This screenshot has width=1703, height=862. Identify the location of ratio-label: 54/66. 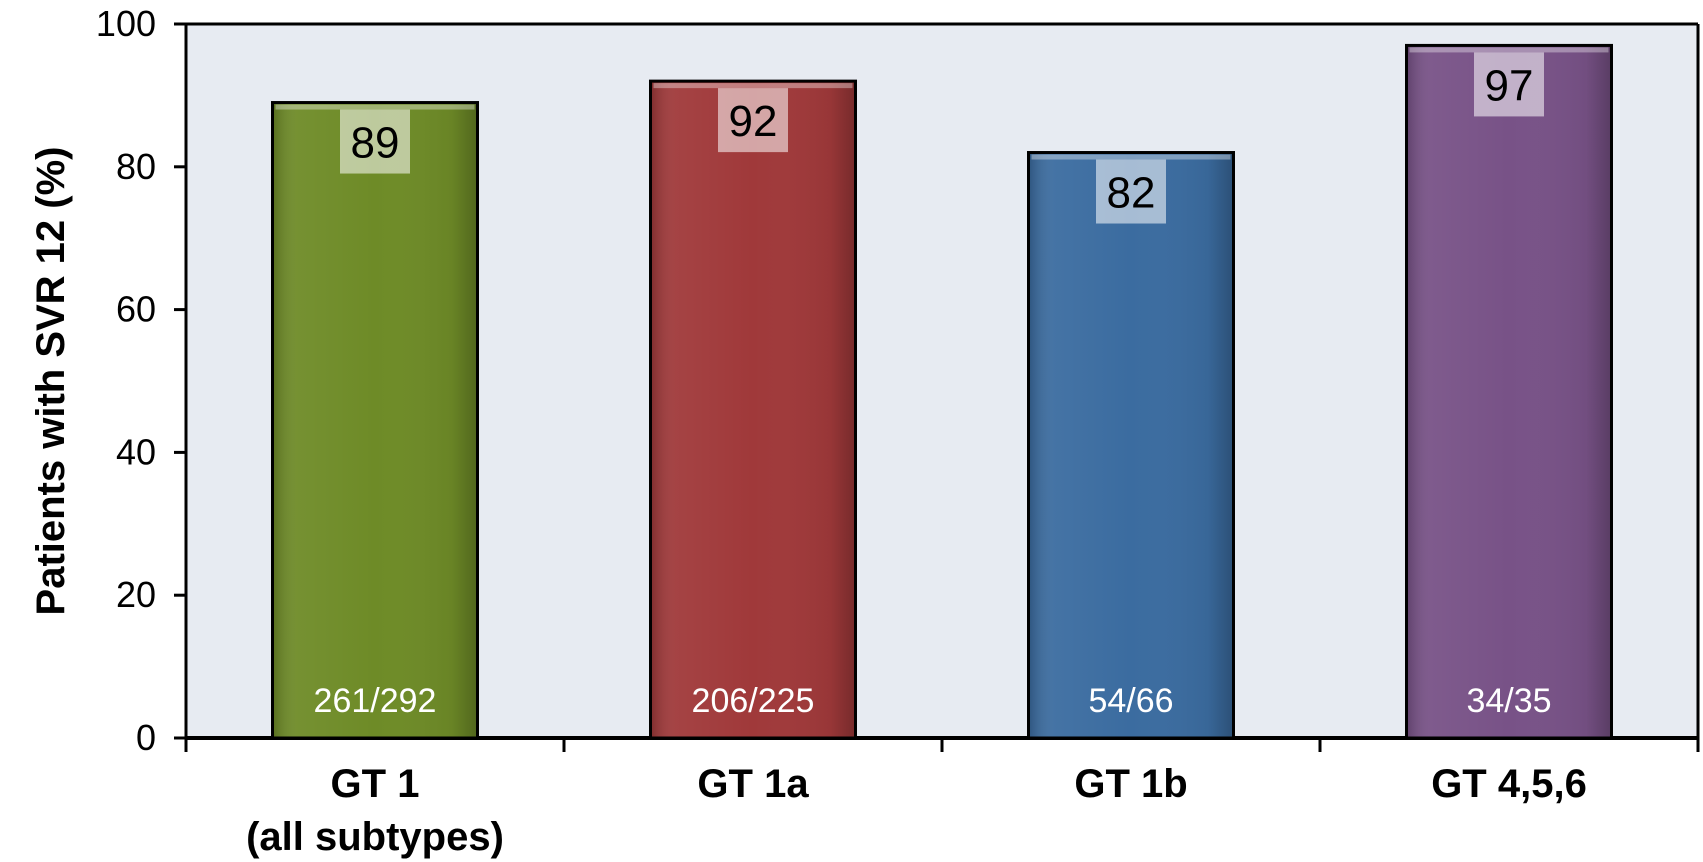
(1130, 701).